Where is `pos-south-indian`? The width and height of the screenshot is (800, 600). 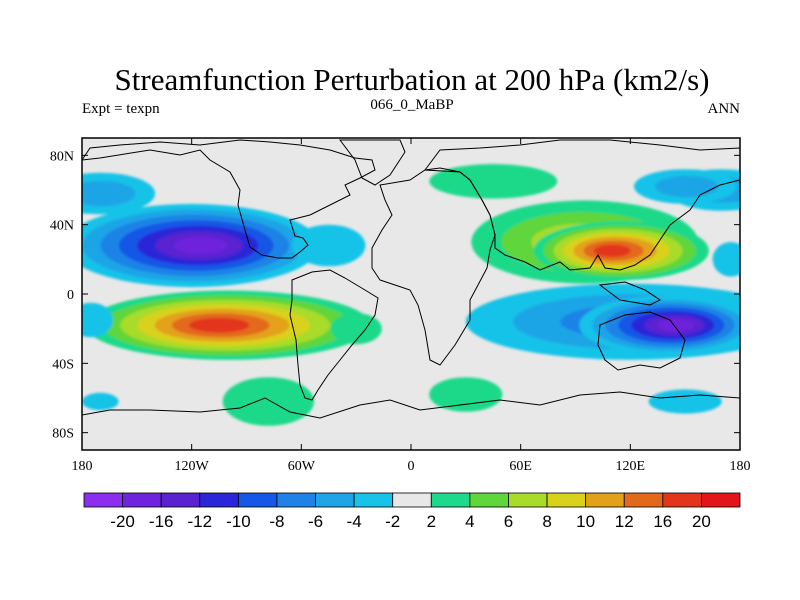
pos-south-indian is located at coordinates (466, 394).